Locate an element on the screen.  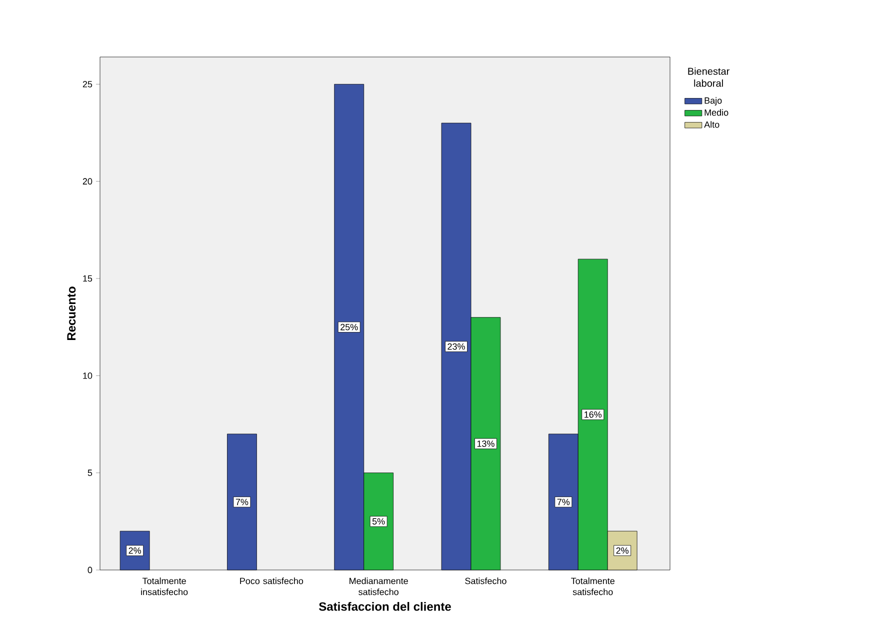
legend-label: Alto is located at coordinates (712, 124).